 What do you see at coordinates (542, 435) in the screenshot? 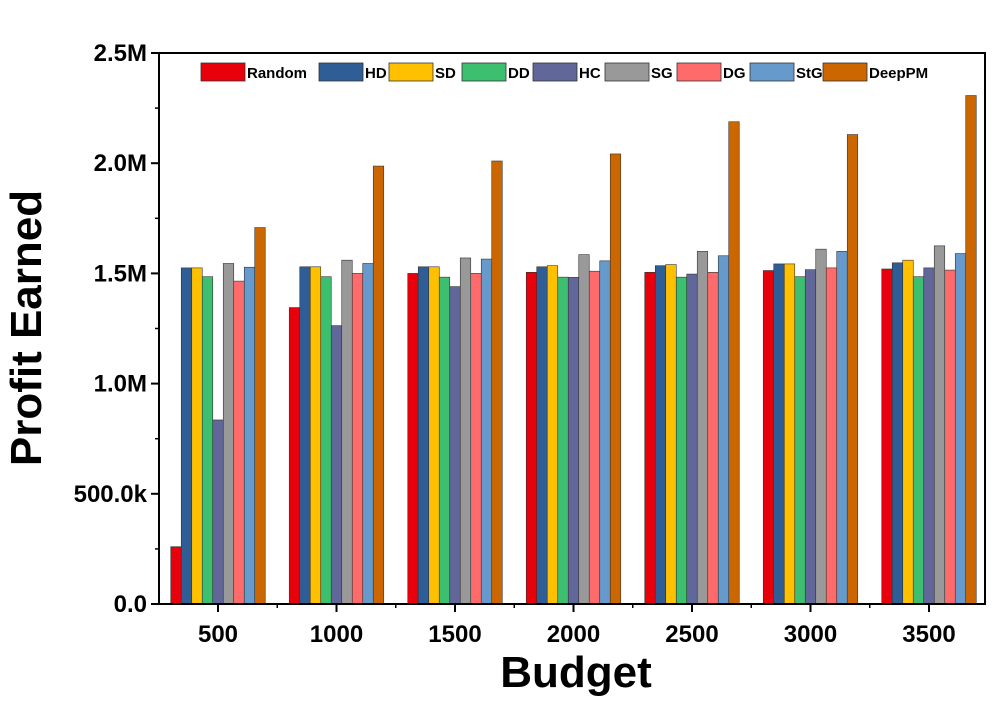
I see `bar-hd-2000` at bounding box center [542, 435].